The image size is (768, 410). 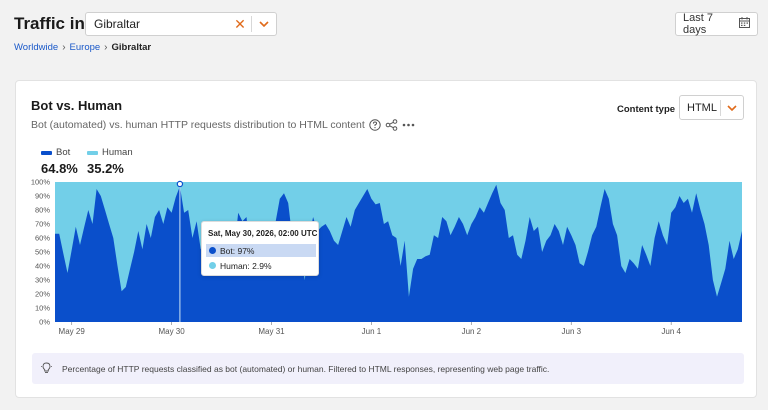 What do you see at coordinates (240, 24) in the screenshot?
I see `clear-icon: ✕` at bounding box center [240, 24].